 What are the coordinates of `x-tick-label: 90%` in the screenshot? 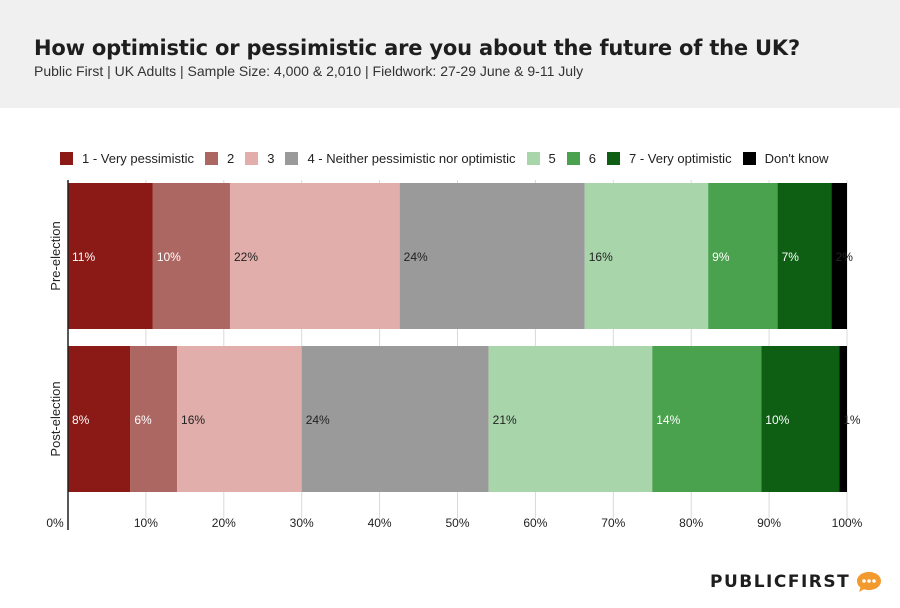 It's located at (769, 523).